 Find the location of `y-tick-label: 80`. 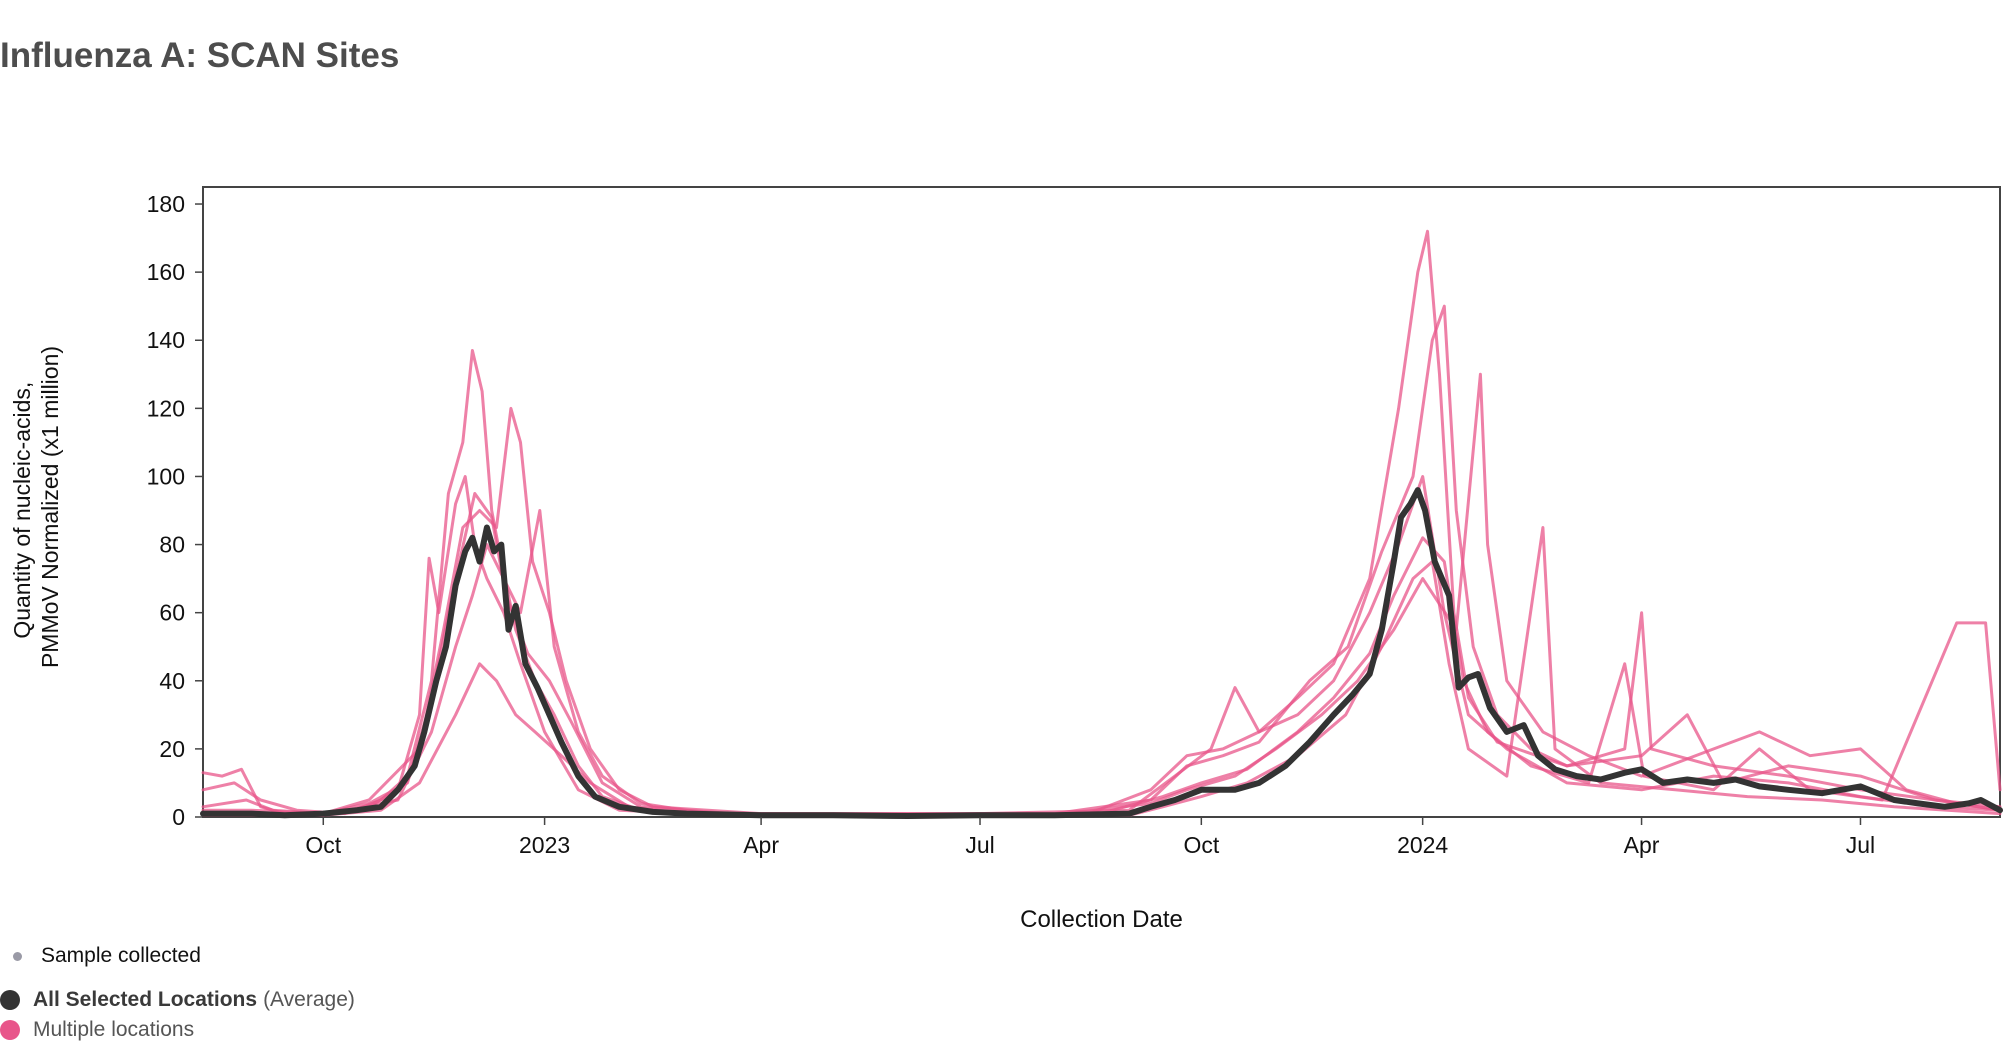

y-tick-label: 80 is located at coordinates (172, 545).